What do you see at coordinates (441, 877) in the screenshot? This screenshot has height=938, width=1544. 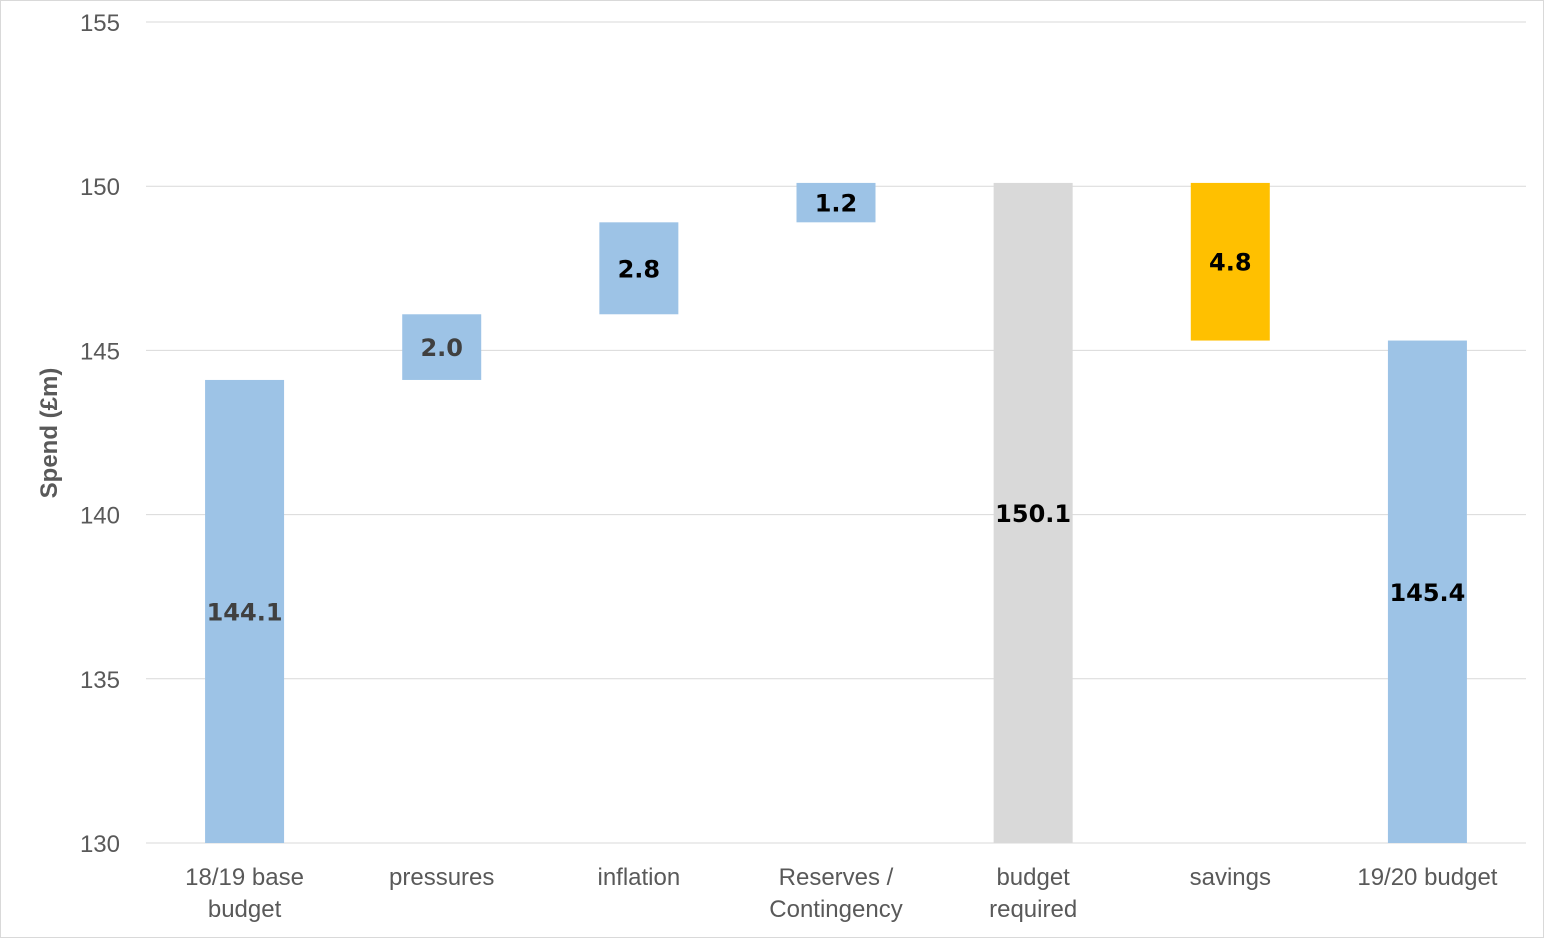 I see `x-category-label: pressures` at bounding box center [441, 877].